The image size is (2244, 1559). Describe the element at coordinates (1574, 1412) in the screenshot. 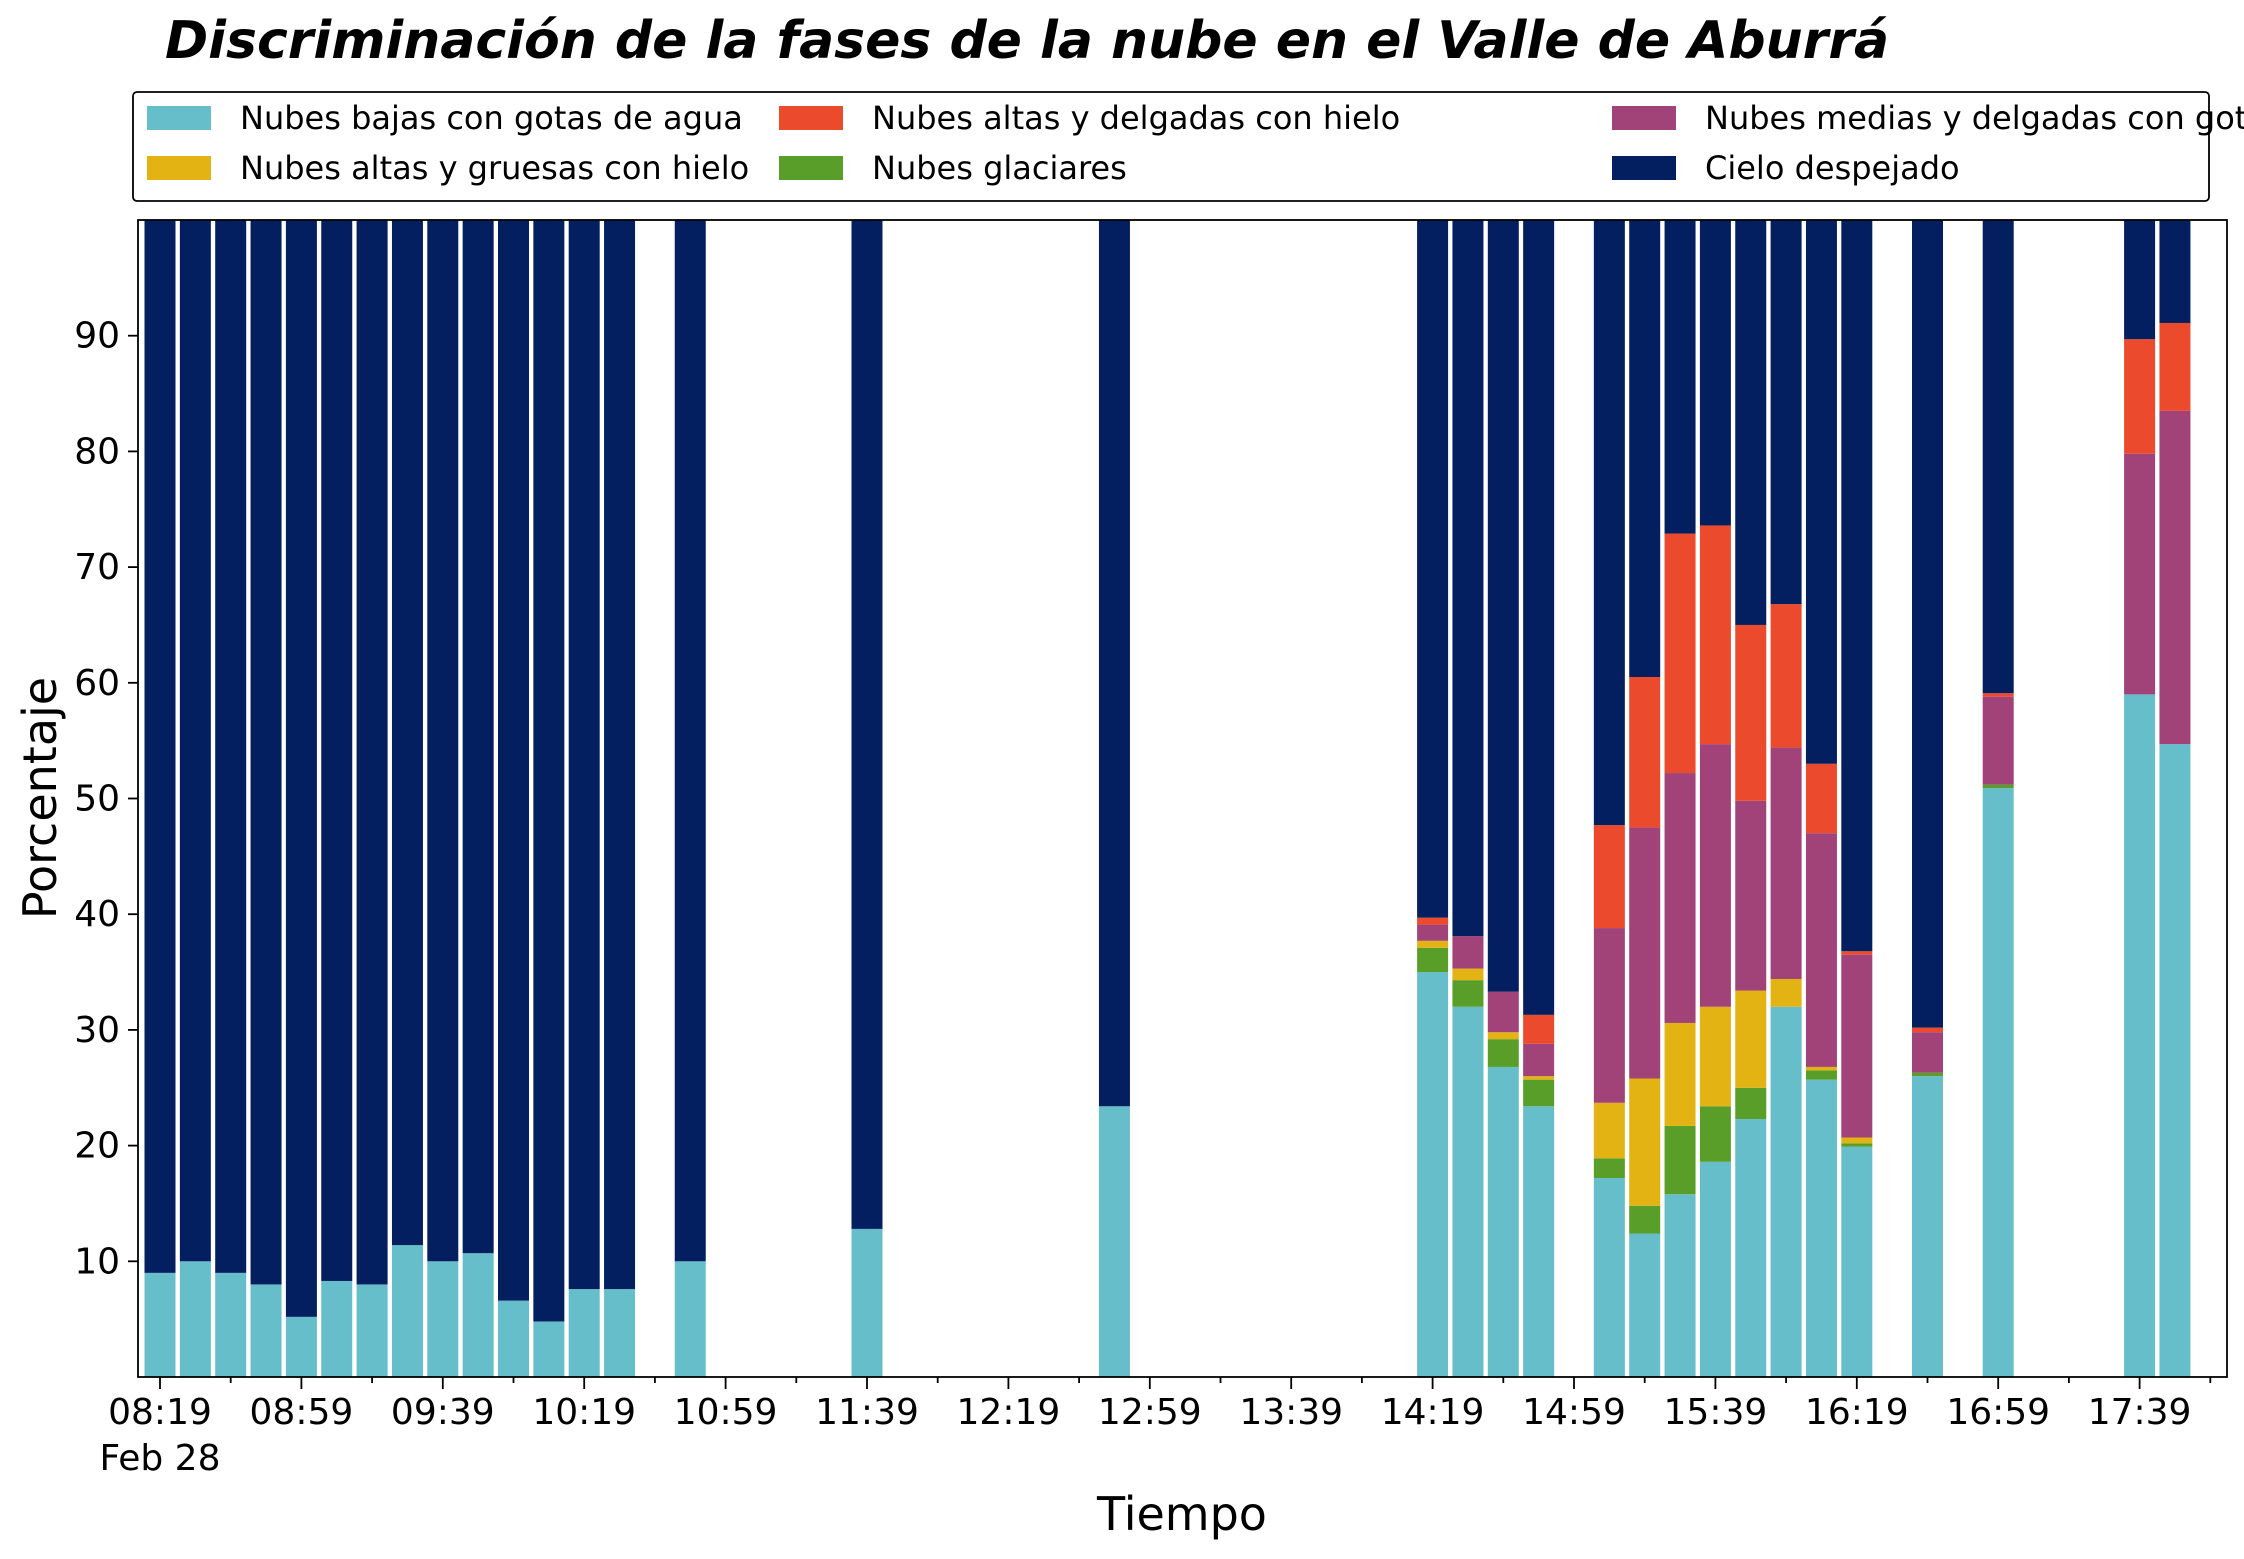

I see `x-tick-label: 14:59` at that location.